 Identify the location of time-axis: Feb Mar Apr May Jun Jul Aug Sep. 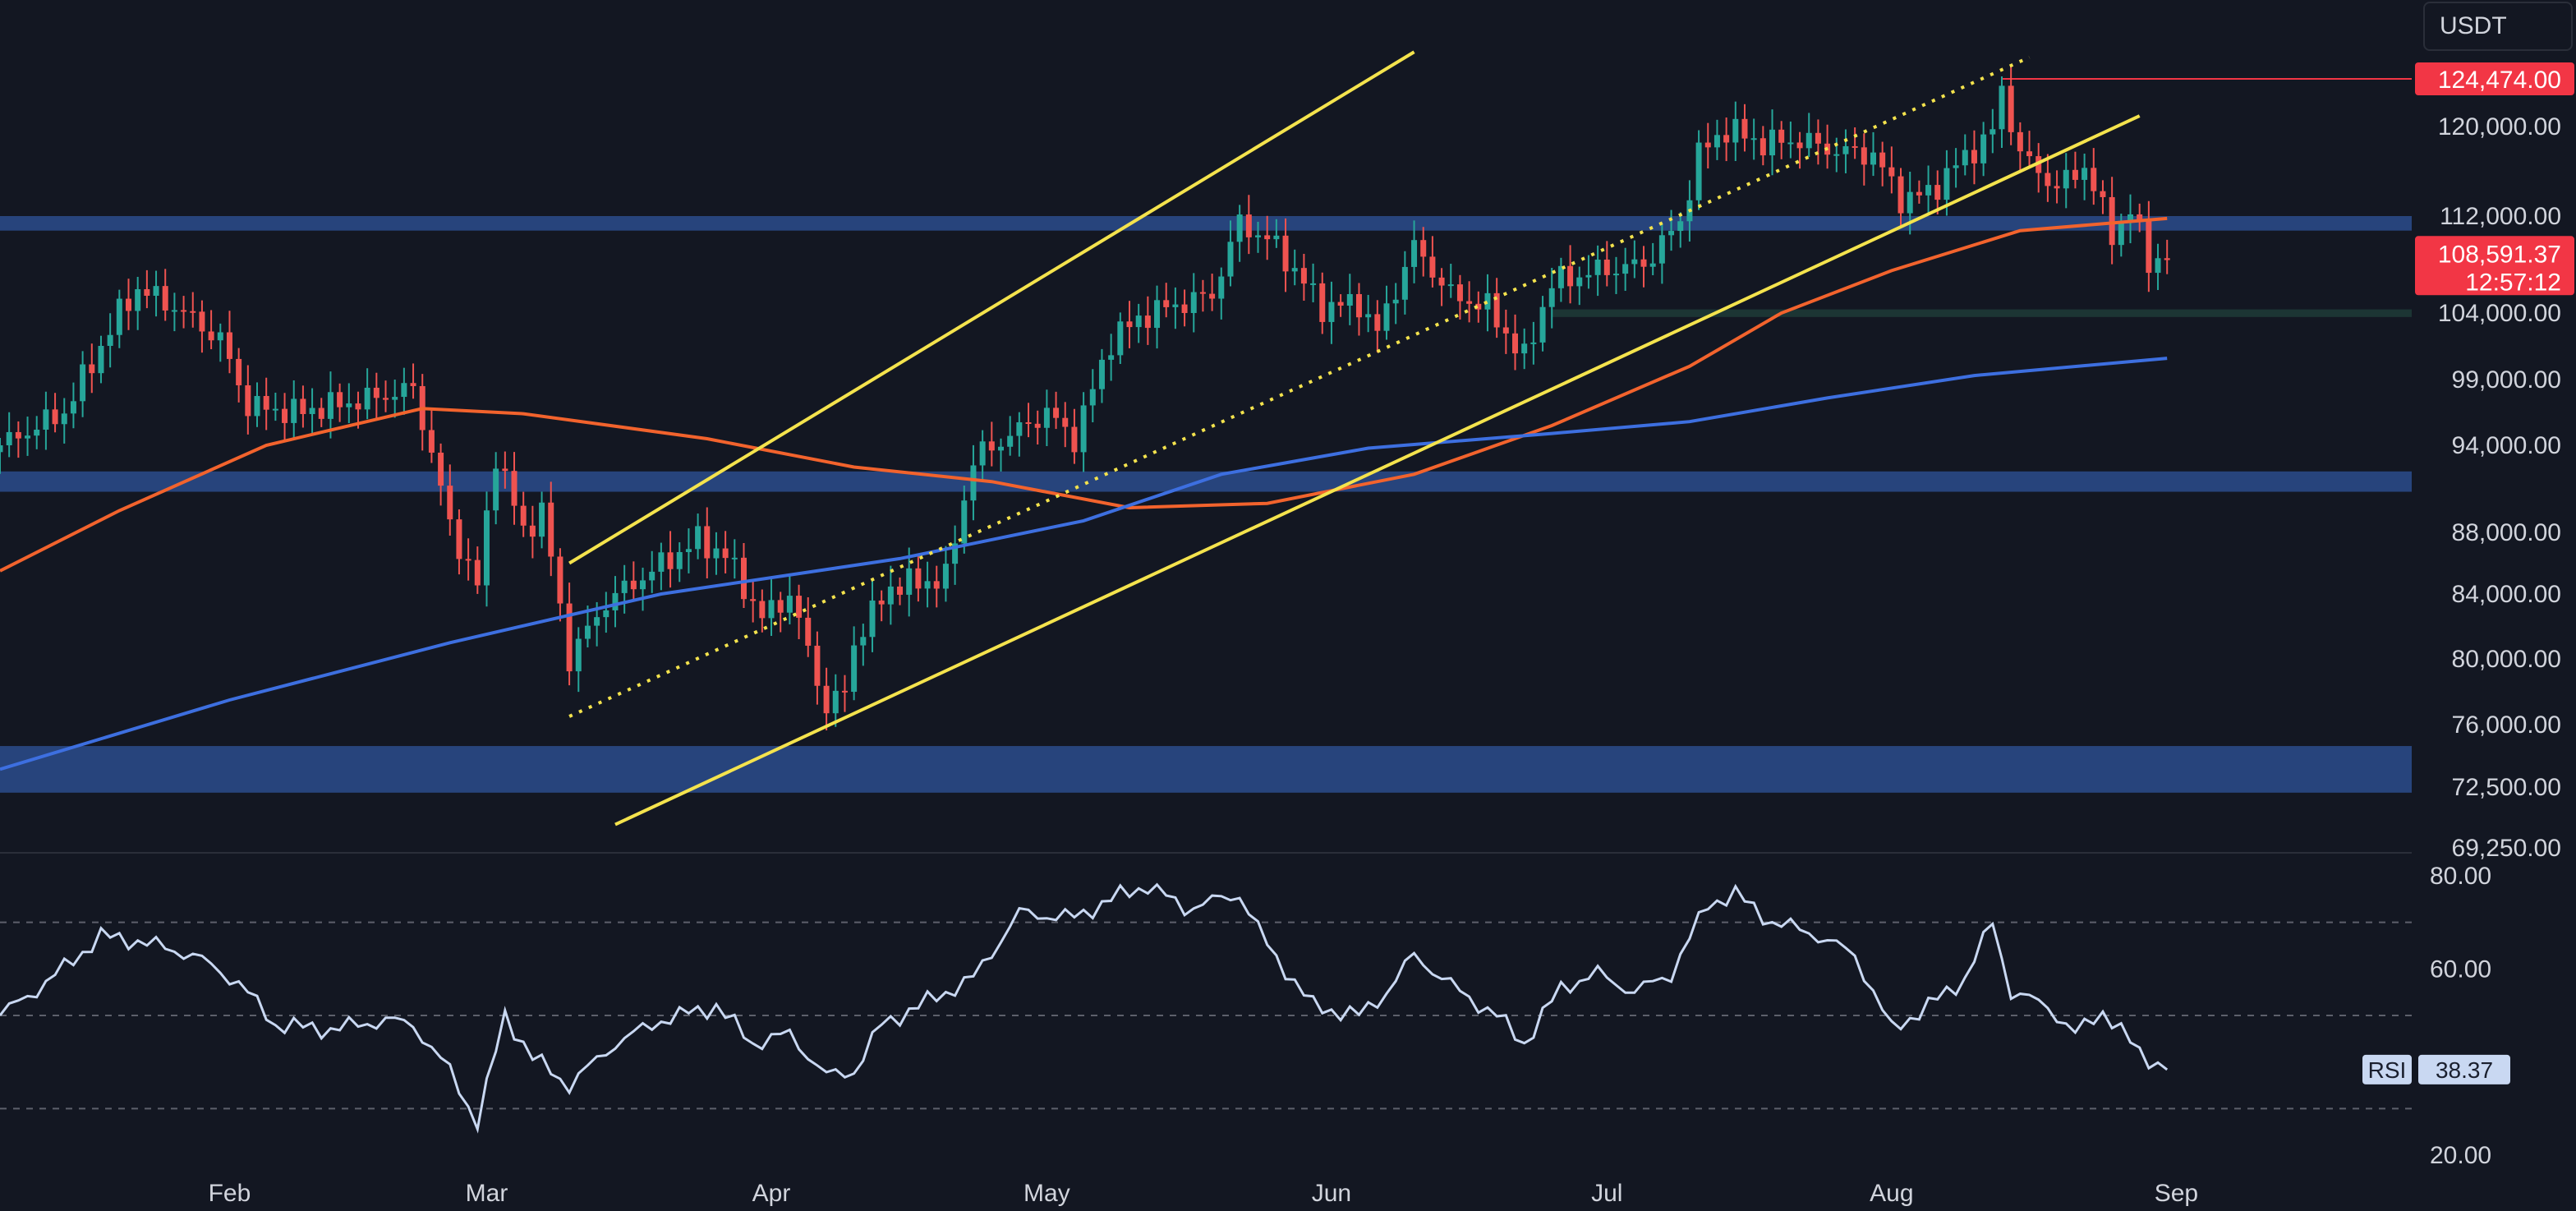
(1203, 1193).